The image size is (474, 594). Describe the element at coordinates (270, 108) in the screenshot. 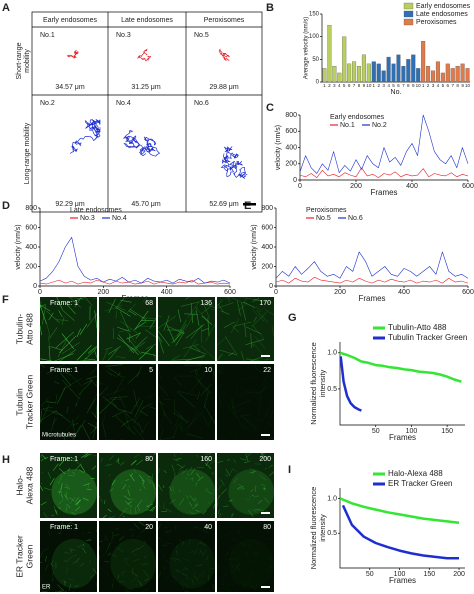

I see `panel-label: C` at that location.